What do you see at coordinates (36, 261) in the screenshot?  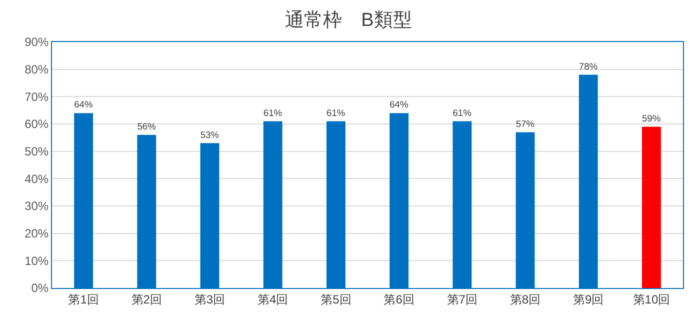 I see `y-tick-label: 10%` at bounding box center [36, 261].